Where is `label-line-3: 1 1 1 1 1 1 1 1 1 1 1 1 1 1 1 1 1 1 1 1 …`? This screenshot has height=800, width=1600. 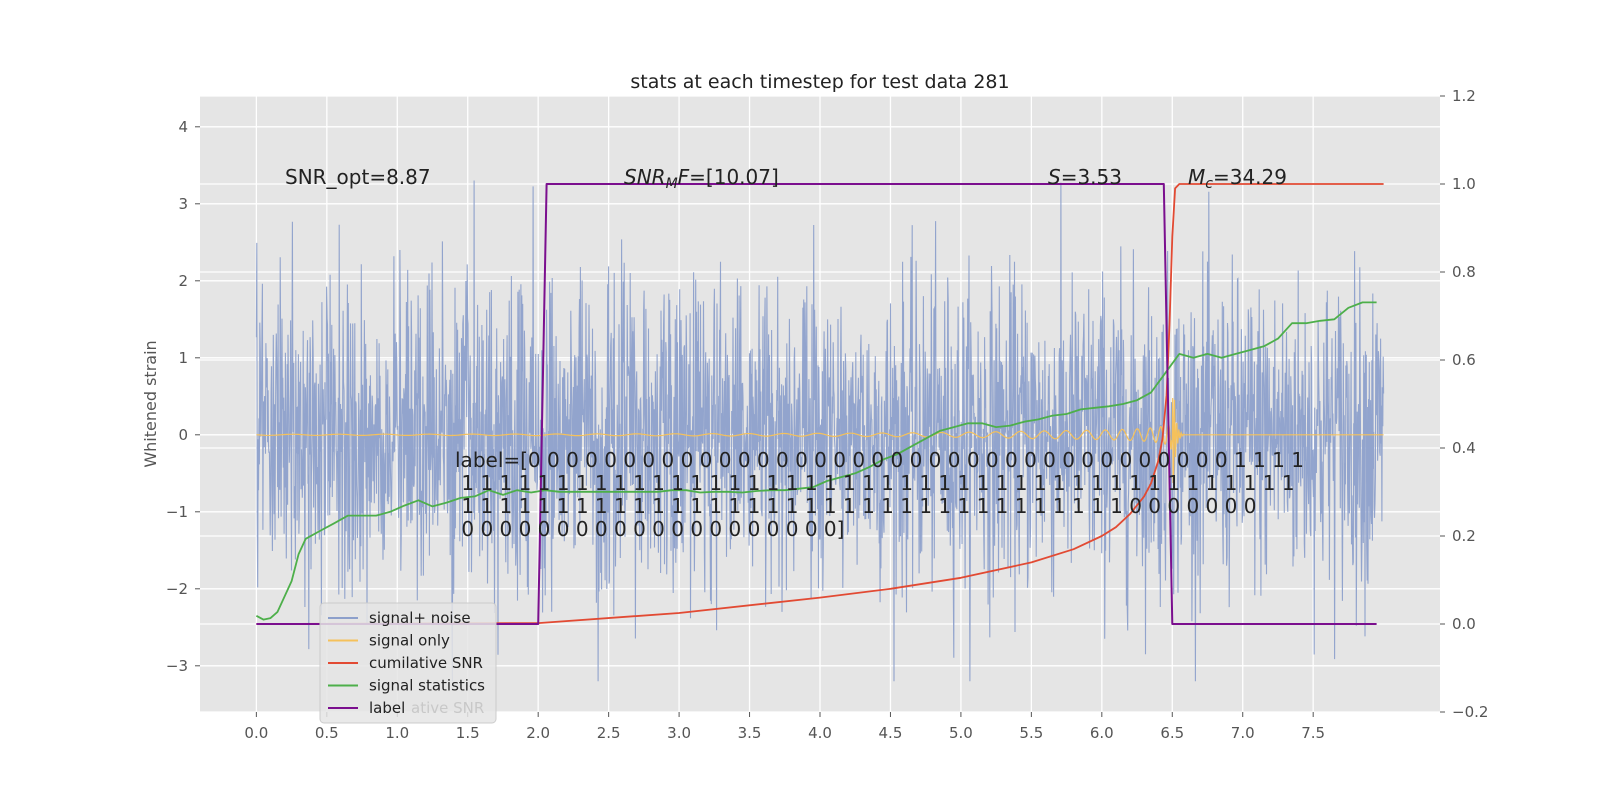 label-line-3: 1 1 1 1 1 1 1 1 1 1 1 1 1 1 1 1 1 1 1 1 … is located at coordinates (855, 506).